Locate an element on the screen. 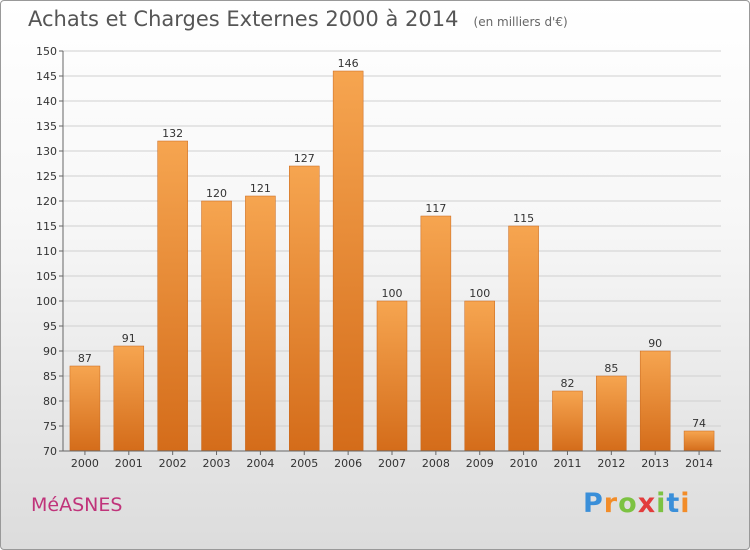 Image resolution: width=750 pixels, height=550 pixels. y-tick-label: 150 is located at coordinates (46, 51).